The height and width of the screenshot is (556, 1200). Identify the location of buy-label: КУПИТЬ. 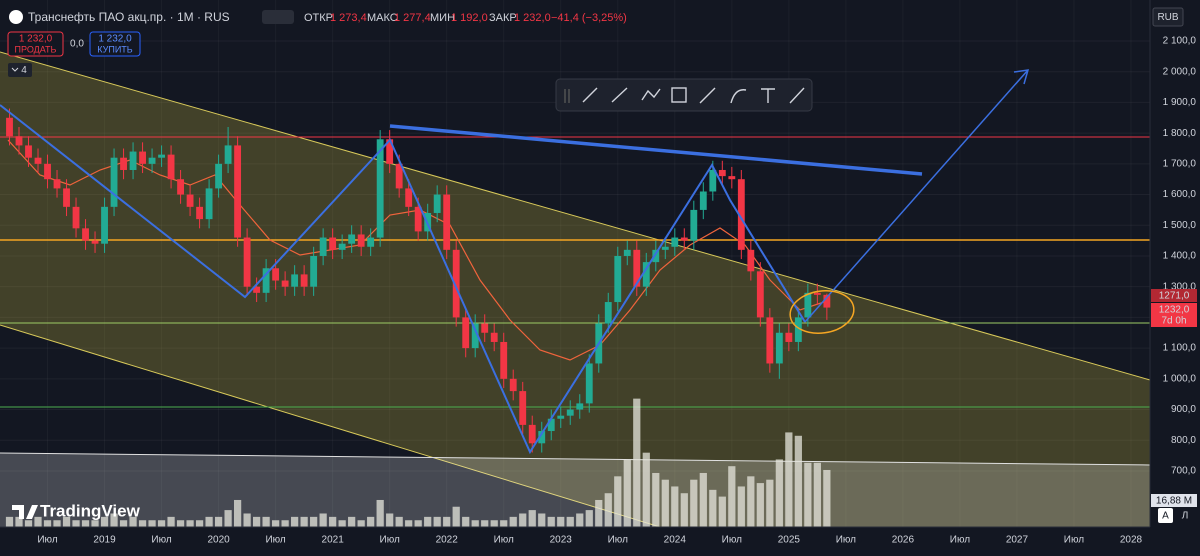
(114, 49).